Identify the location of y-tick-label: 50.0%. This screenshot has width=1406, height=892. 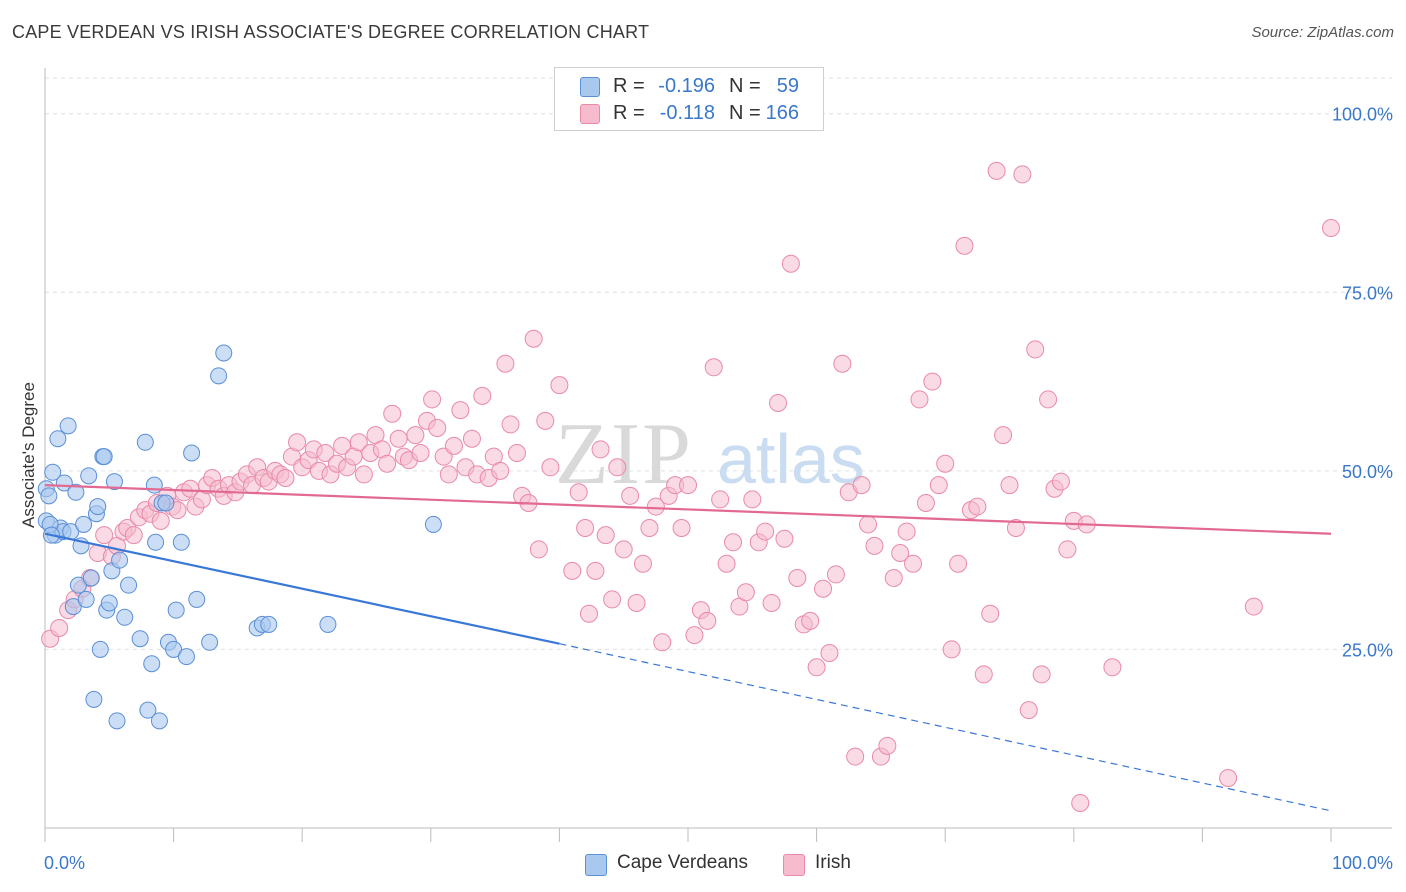
(1367, 472).